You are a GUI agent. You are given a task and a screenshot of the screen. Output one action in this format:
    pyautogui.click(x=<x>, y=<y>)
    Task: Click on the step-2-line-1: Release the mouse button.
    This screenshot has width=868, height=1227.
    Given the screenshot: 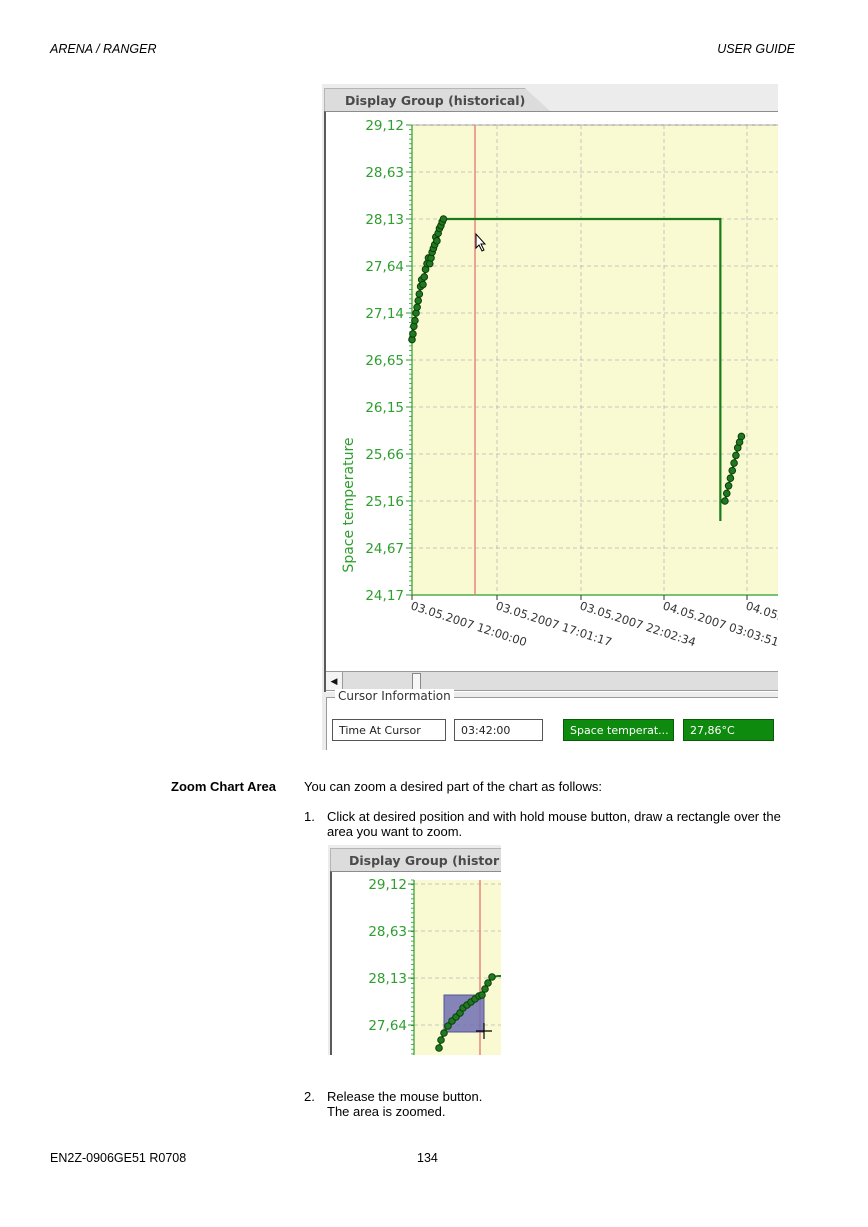 What is the action you would take?
    pyautogui.click(x=405, y=1096)
    